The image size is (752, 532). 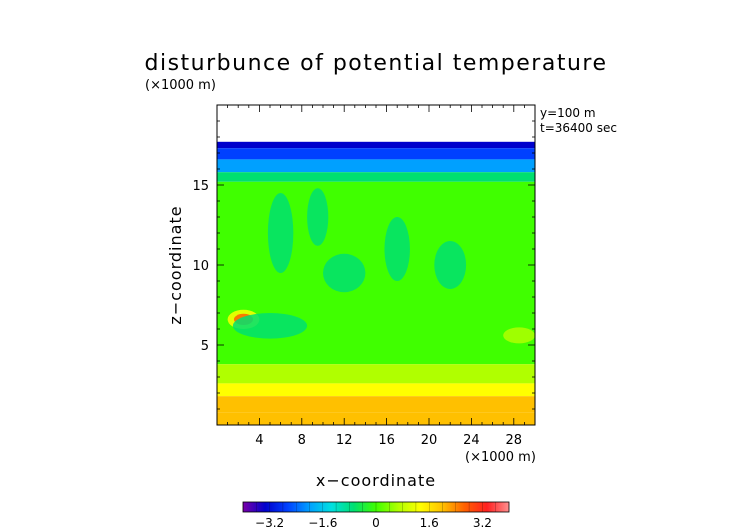 I want to click on y-tick-label: 10, so click(x=200, y=266).